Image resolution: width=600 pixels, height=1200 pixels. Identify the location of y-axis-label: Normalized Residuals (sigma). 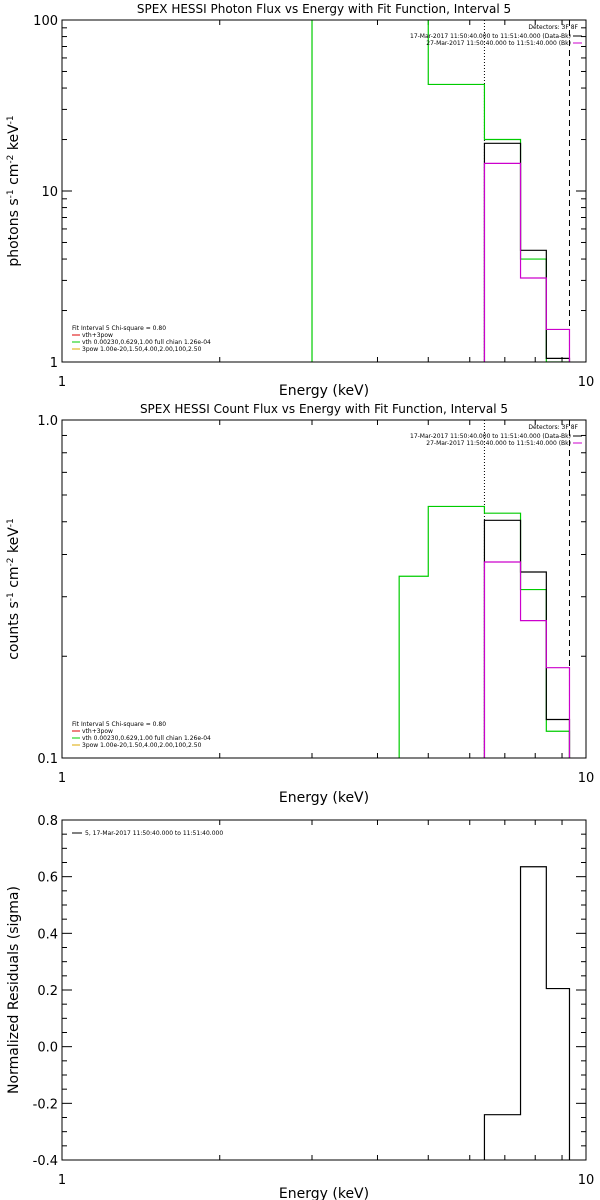
(14, 990).